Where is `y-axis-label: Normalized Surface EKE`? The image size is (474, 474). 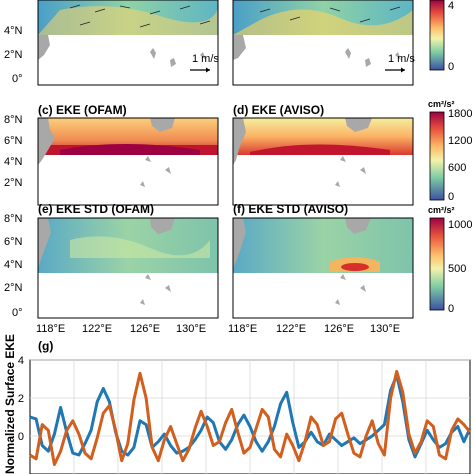
y-axis-label: Normalized Surface EKE is located at coordinates (10, 404).